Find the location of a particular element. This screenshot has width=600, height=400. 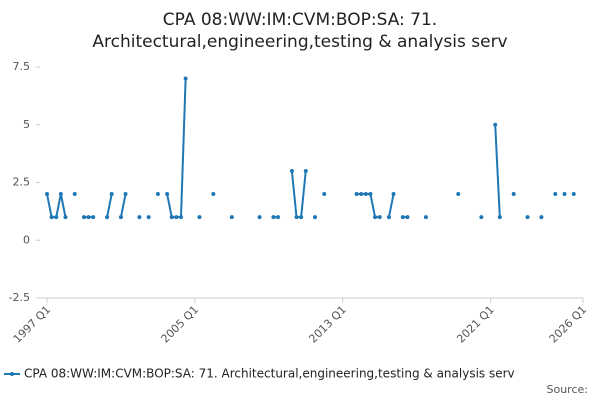

legend-marker is located at coordinates (12, 374).